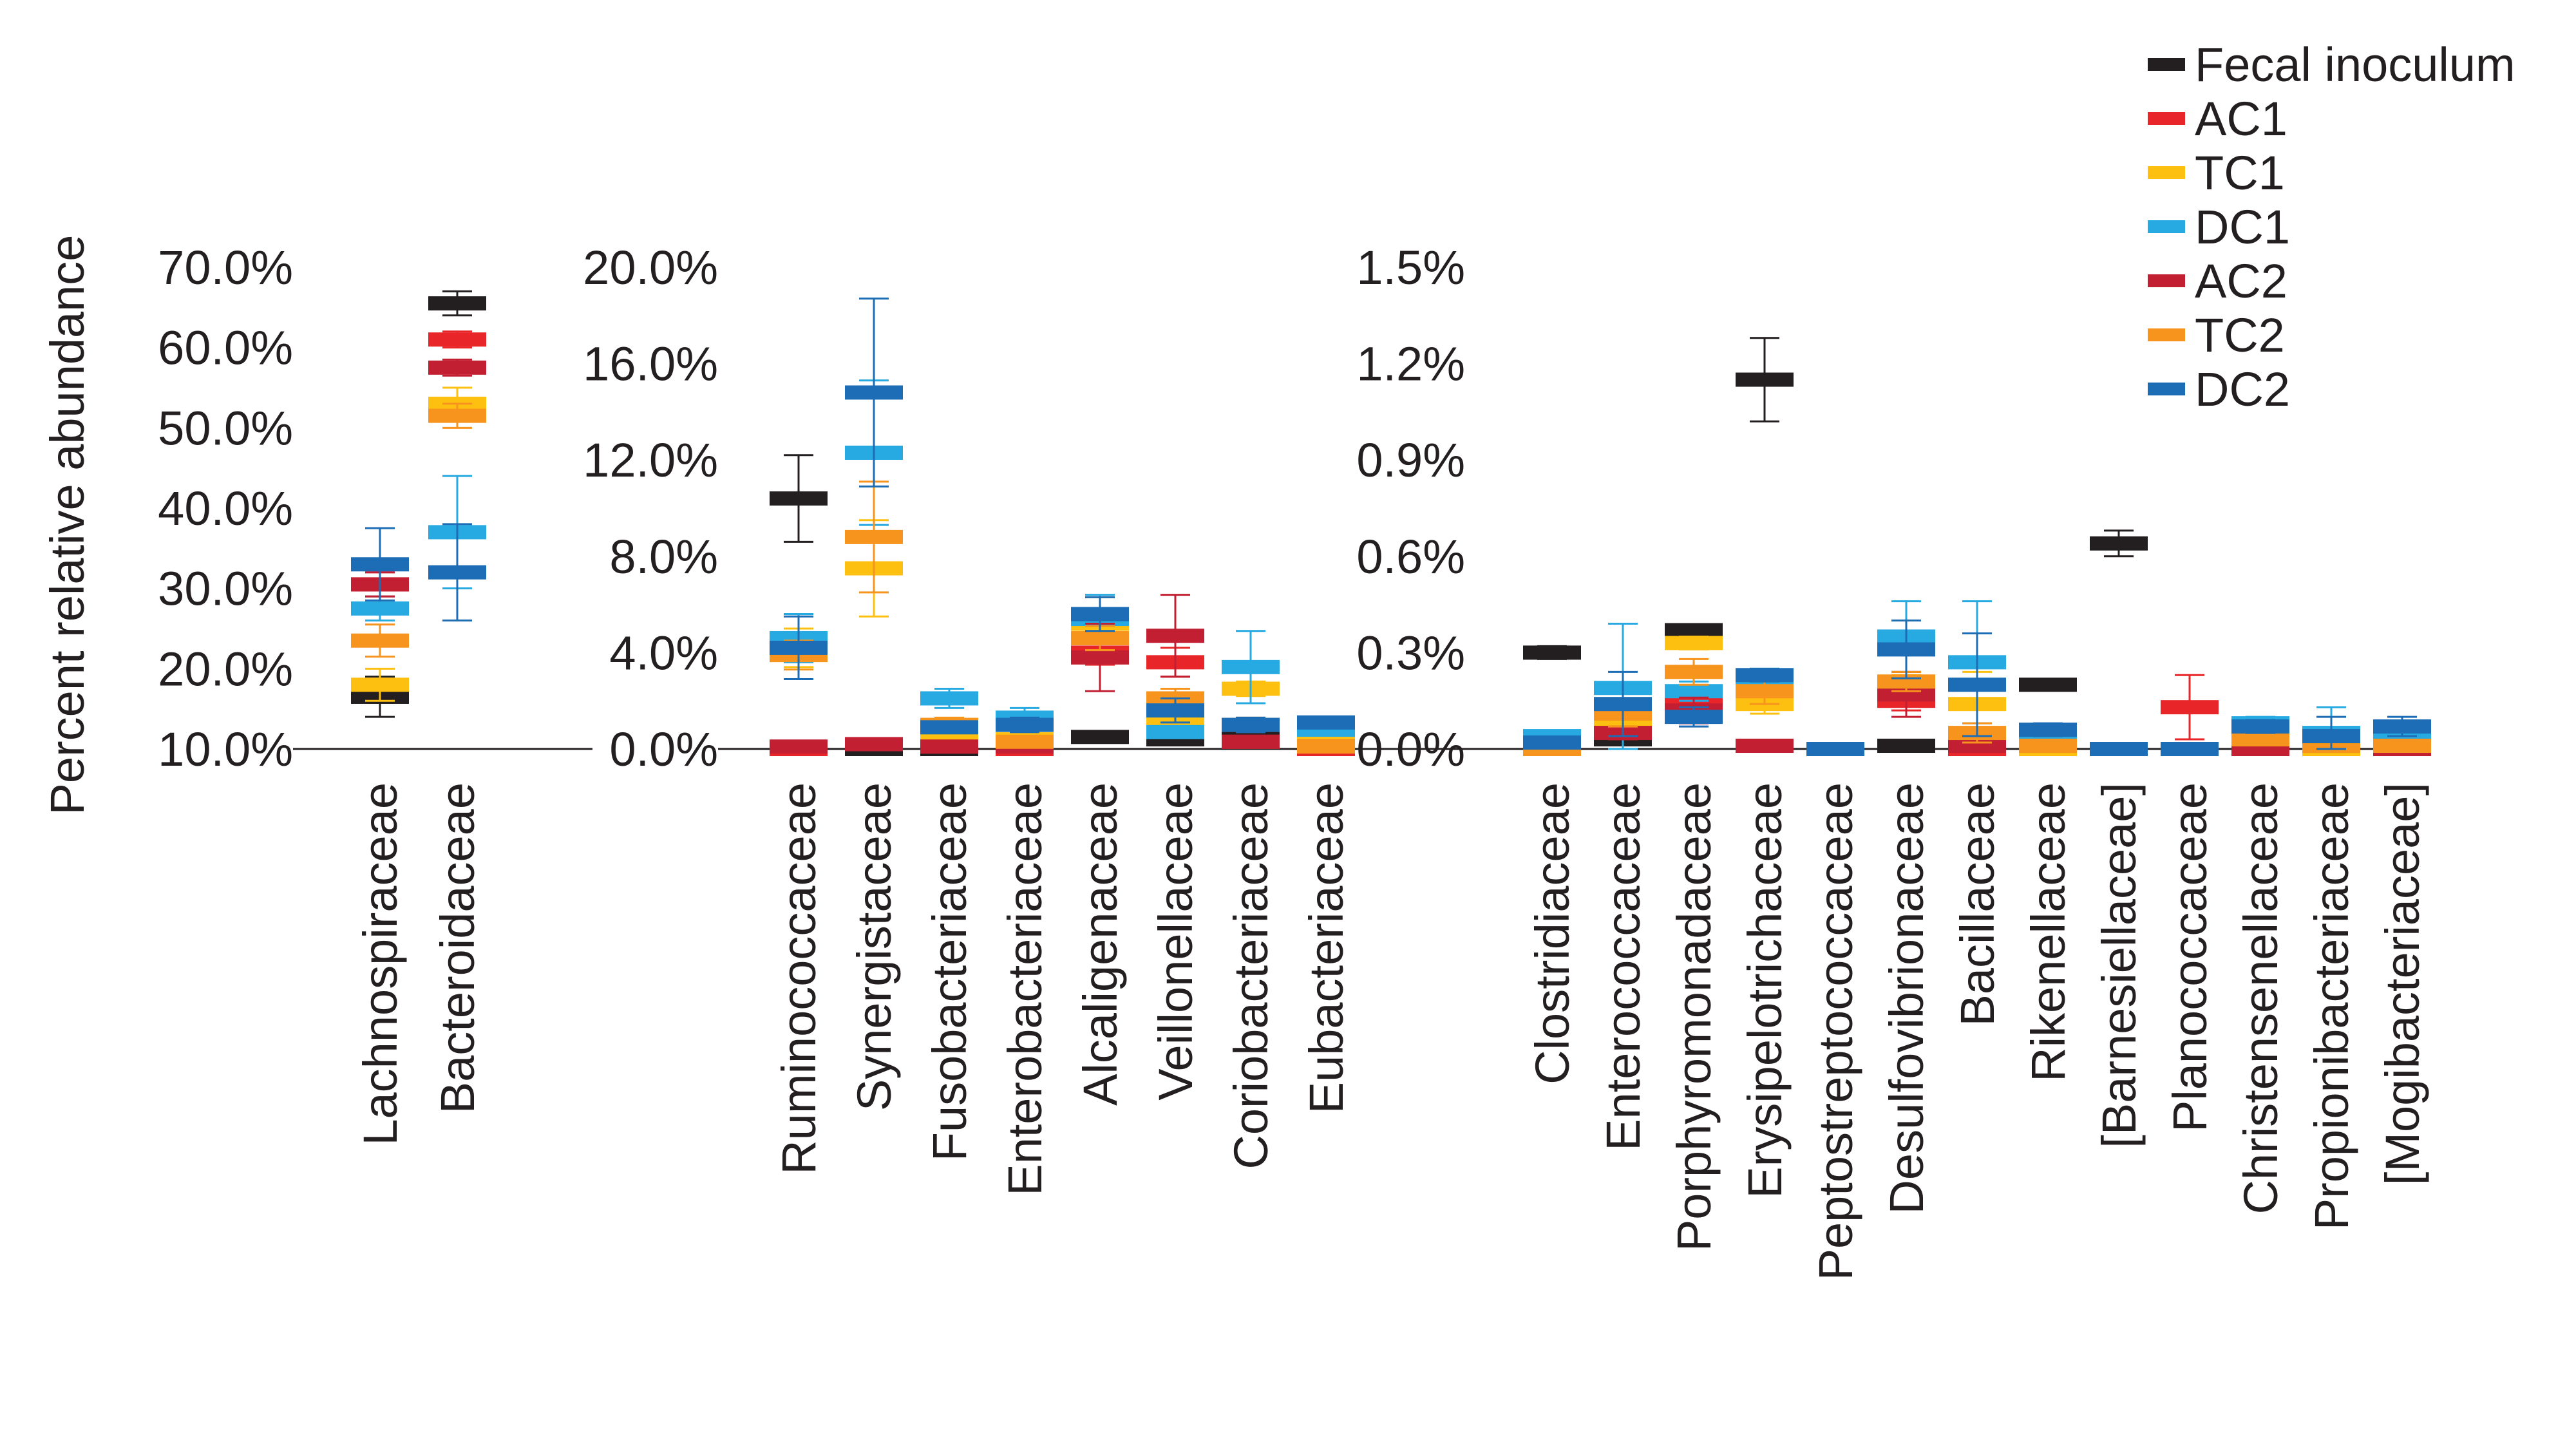 This screenshot has height=1449, width=2576. I want to click on legend-label: Fecal inoculum, so click(2355, 64).